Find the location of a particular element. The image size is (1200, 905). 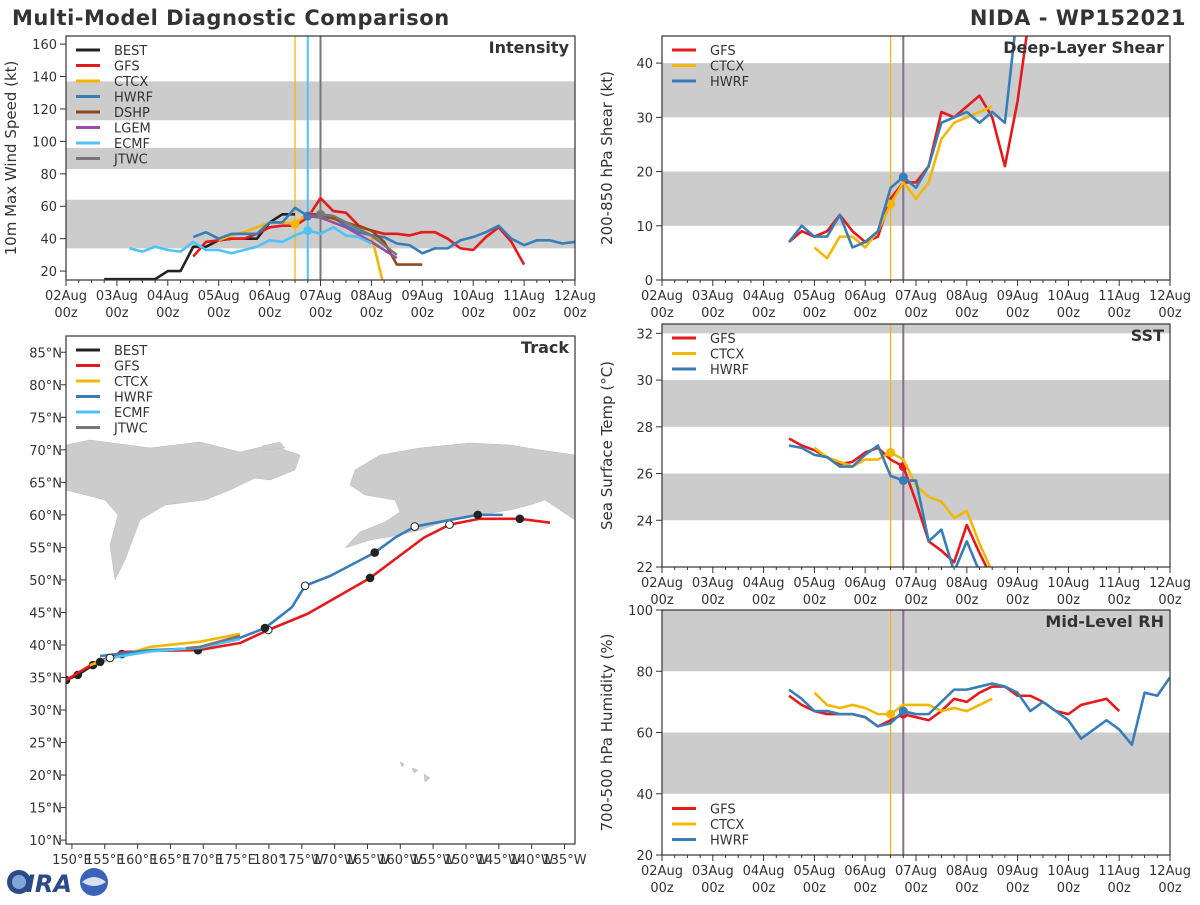

lat-tick-label: 60°N is located at coordinates (45, 516).